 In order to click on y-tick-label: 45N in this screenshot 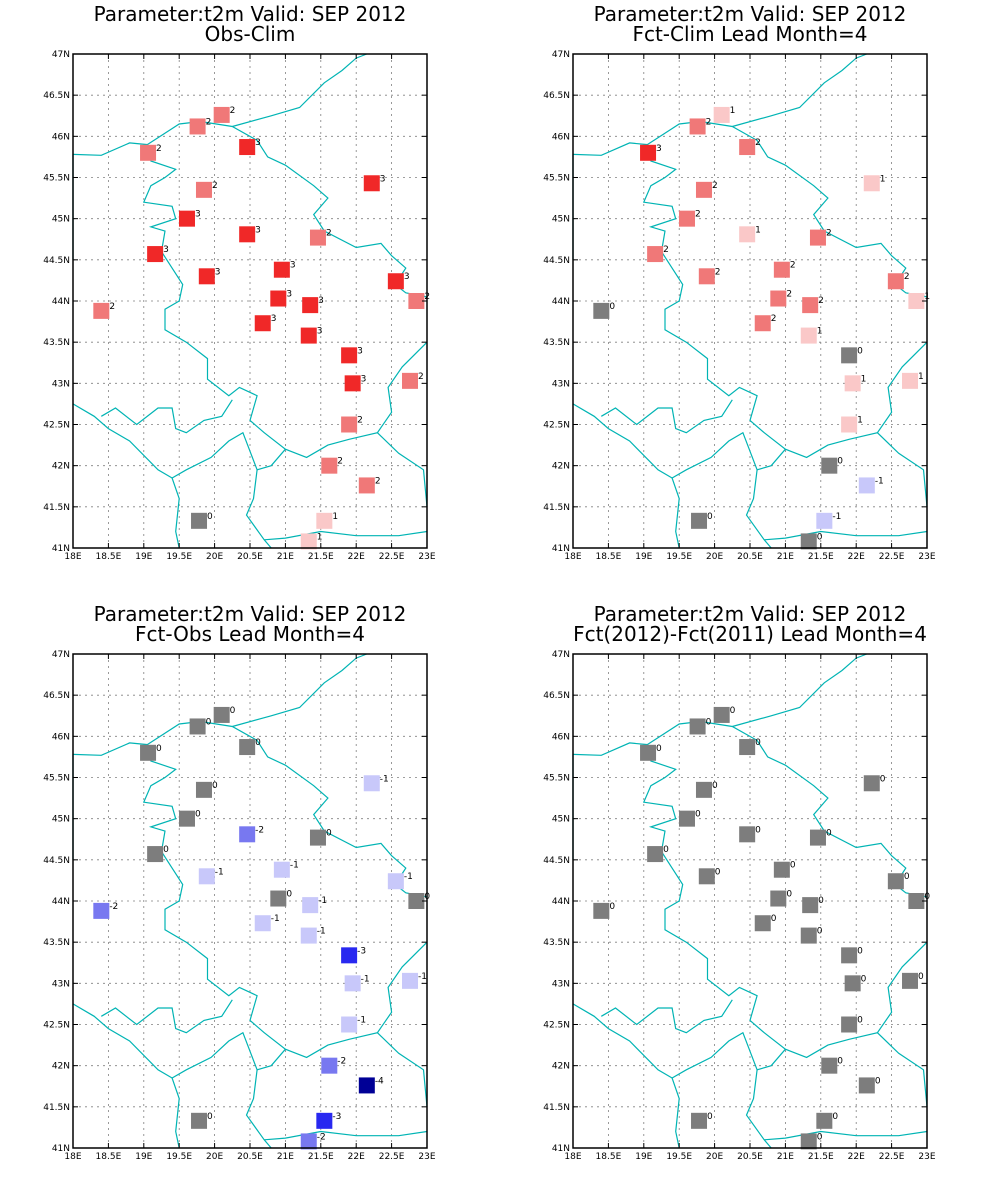, I will do `click(561, 220)`.